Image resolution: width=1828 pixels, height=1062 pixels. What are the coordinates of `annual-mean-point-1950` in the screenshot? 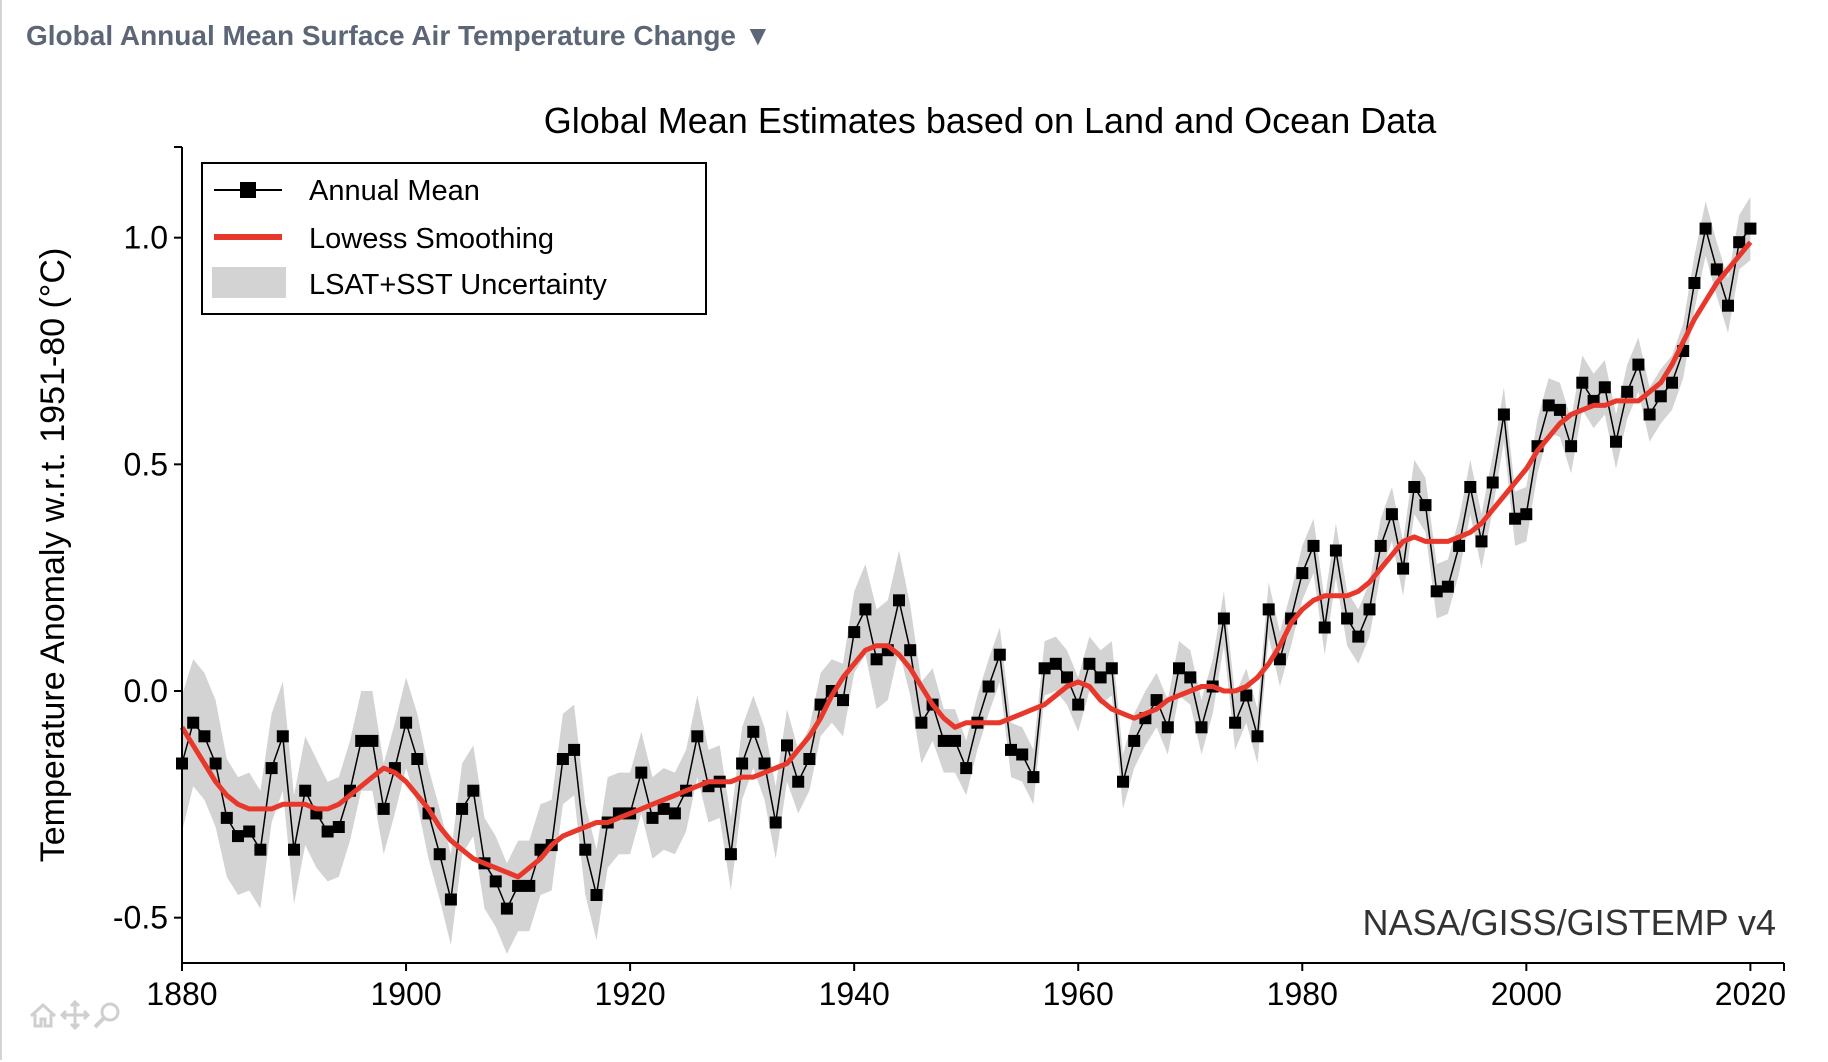 It's located at (966, 768).